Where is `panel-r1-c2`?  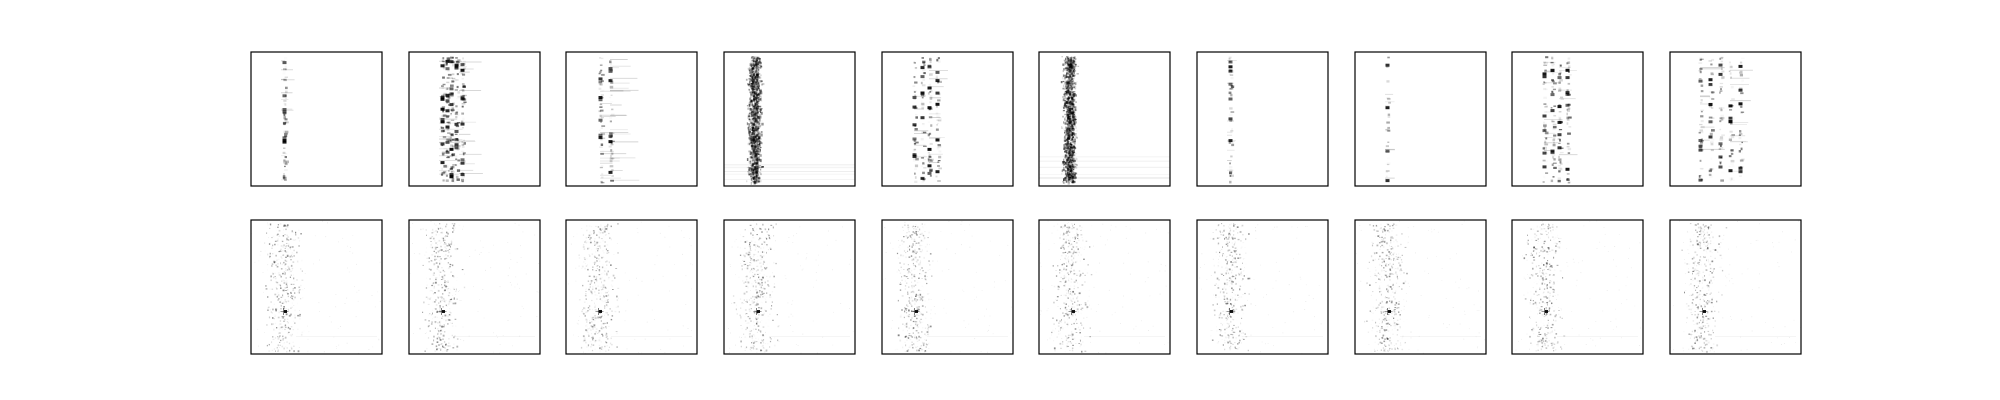 panel-r1-c2 is located at coordinates (474, 119).